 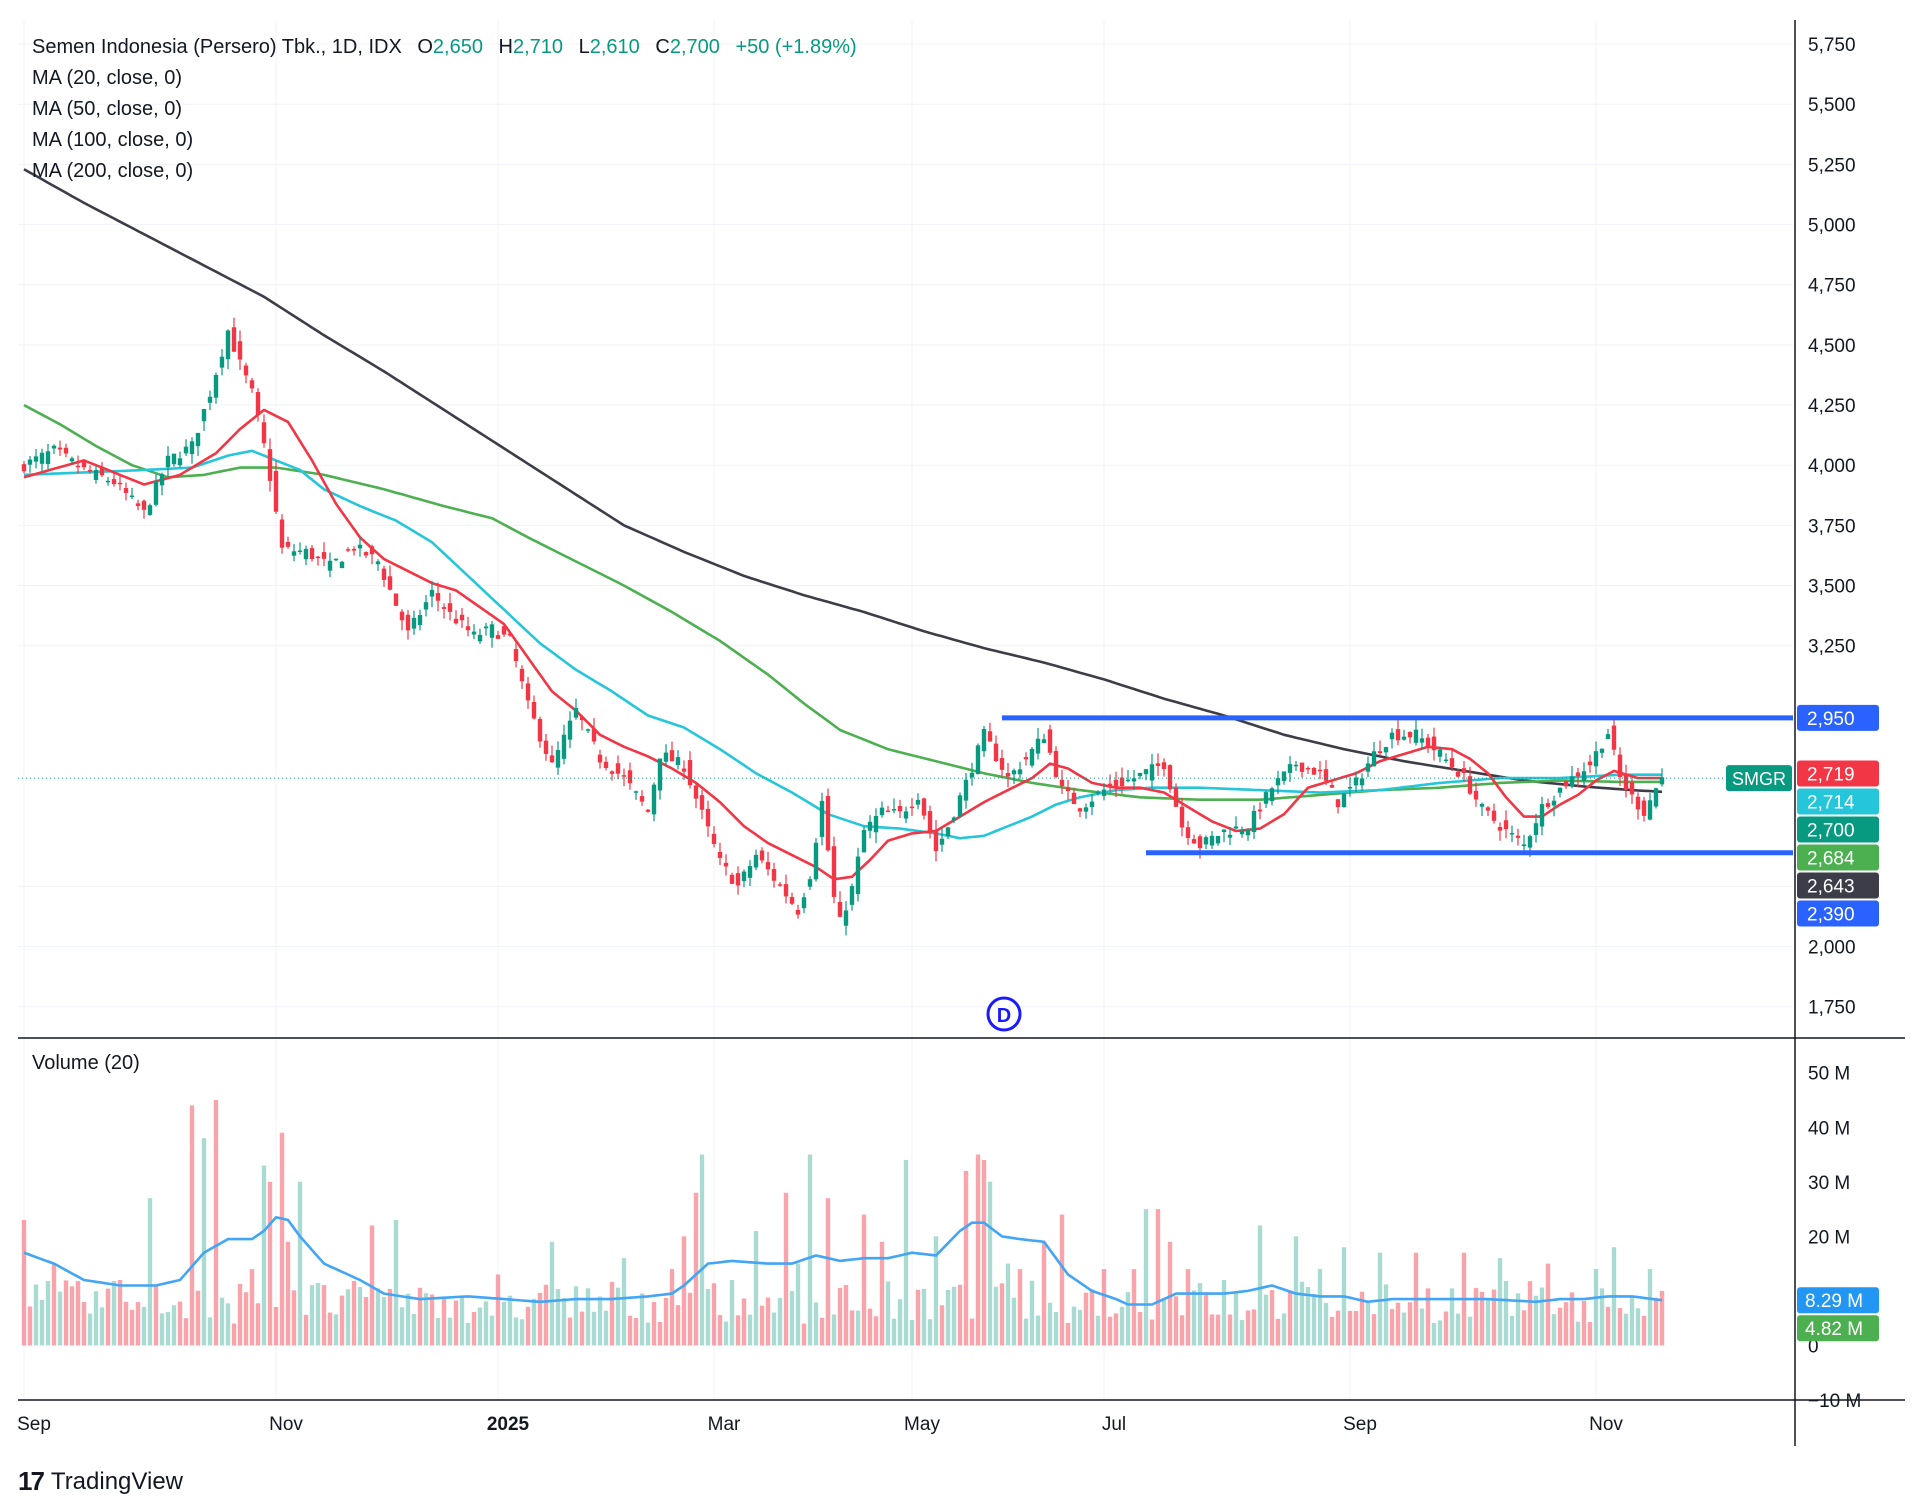 What do you see at coordinates (107, 109) in the screenshot?
I see `legend-ma50: MA (50, close, 0)` at bounding box center [107, 109].